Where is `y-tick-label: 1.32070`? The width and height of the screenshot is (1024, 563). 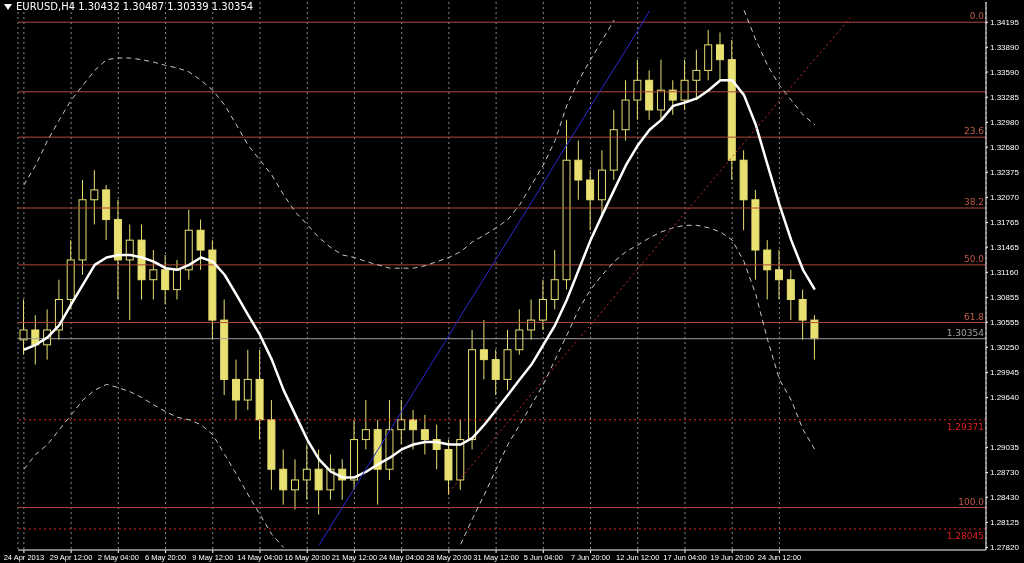 y-tick-label: 1.32070 is located at coordinates (1005, 198).